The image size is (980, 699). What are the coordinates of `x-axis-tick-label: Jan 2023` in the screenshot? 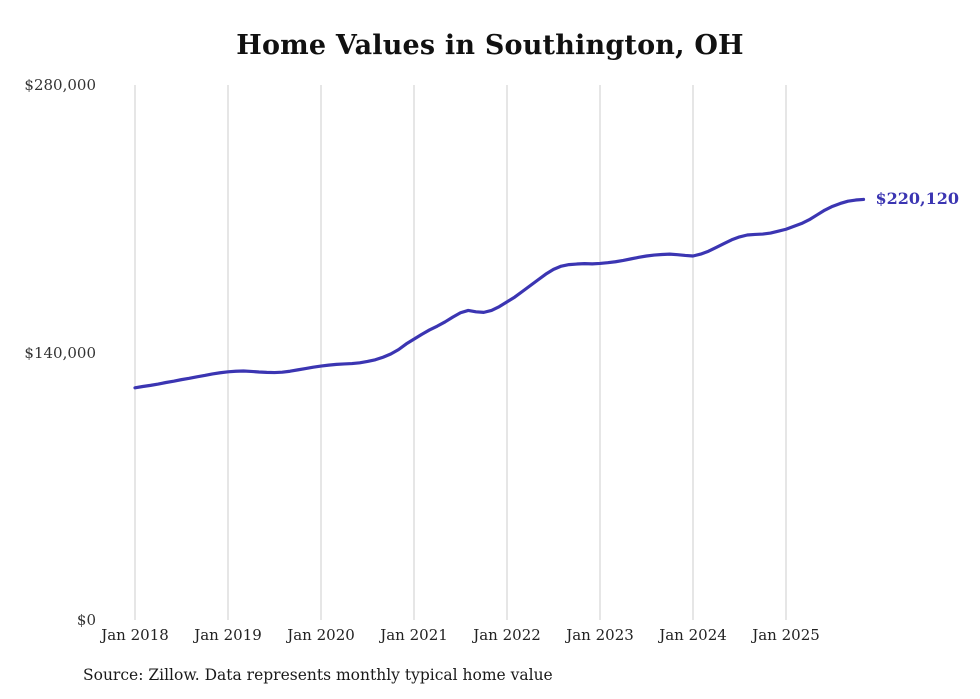 It's located at (600, 635).